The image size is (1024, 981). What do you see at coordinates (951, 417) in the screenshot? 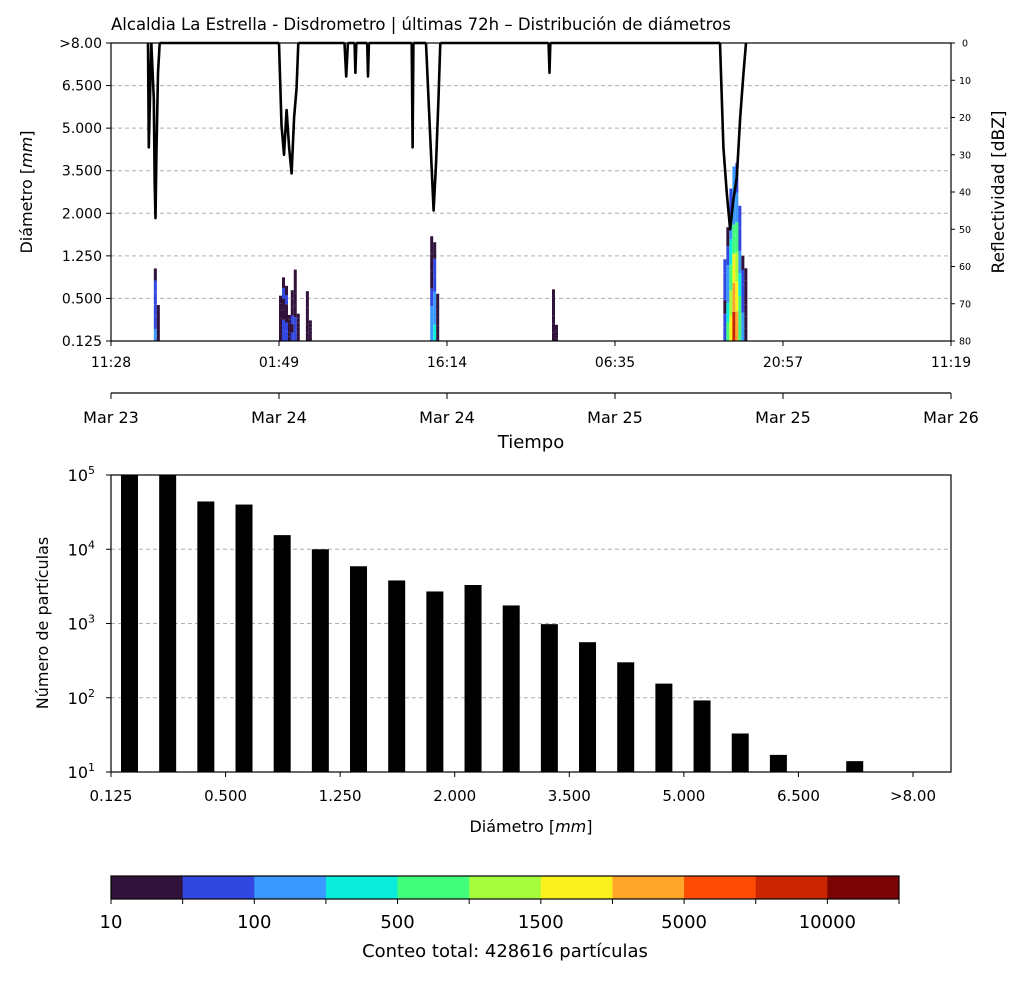
I see `heatmap-x-date-label: Mar 26` at bounding box center [951, 417].